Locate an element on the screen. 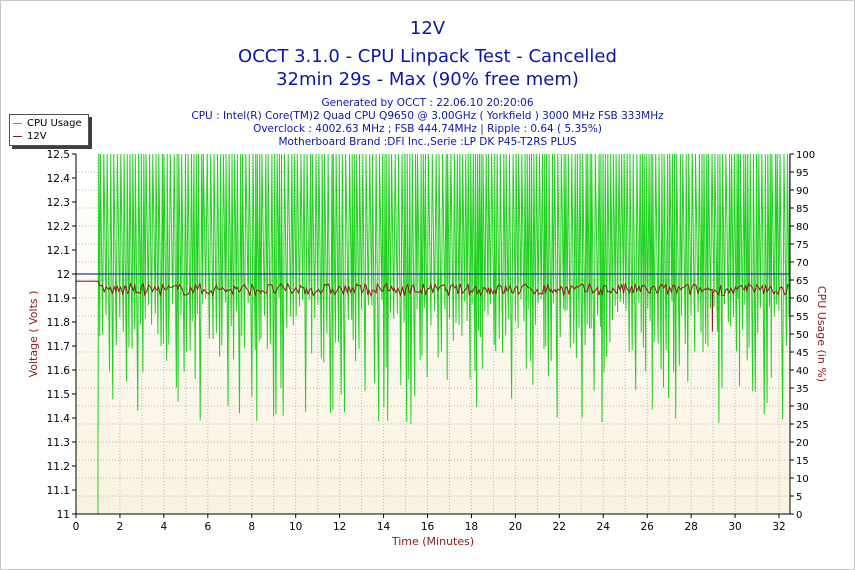 The image size is (855, 570). y-tick-label: 11.8 is located at coordinates (58, 323).